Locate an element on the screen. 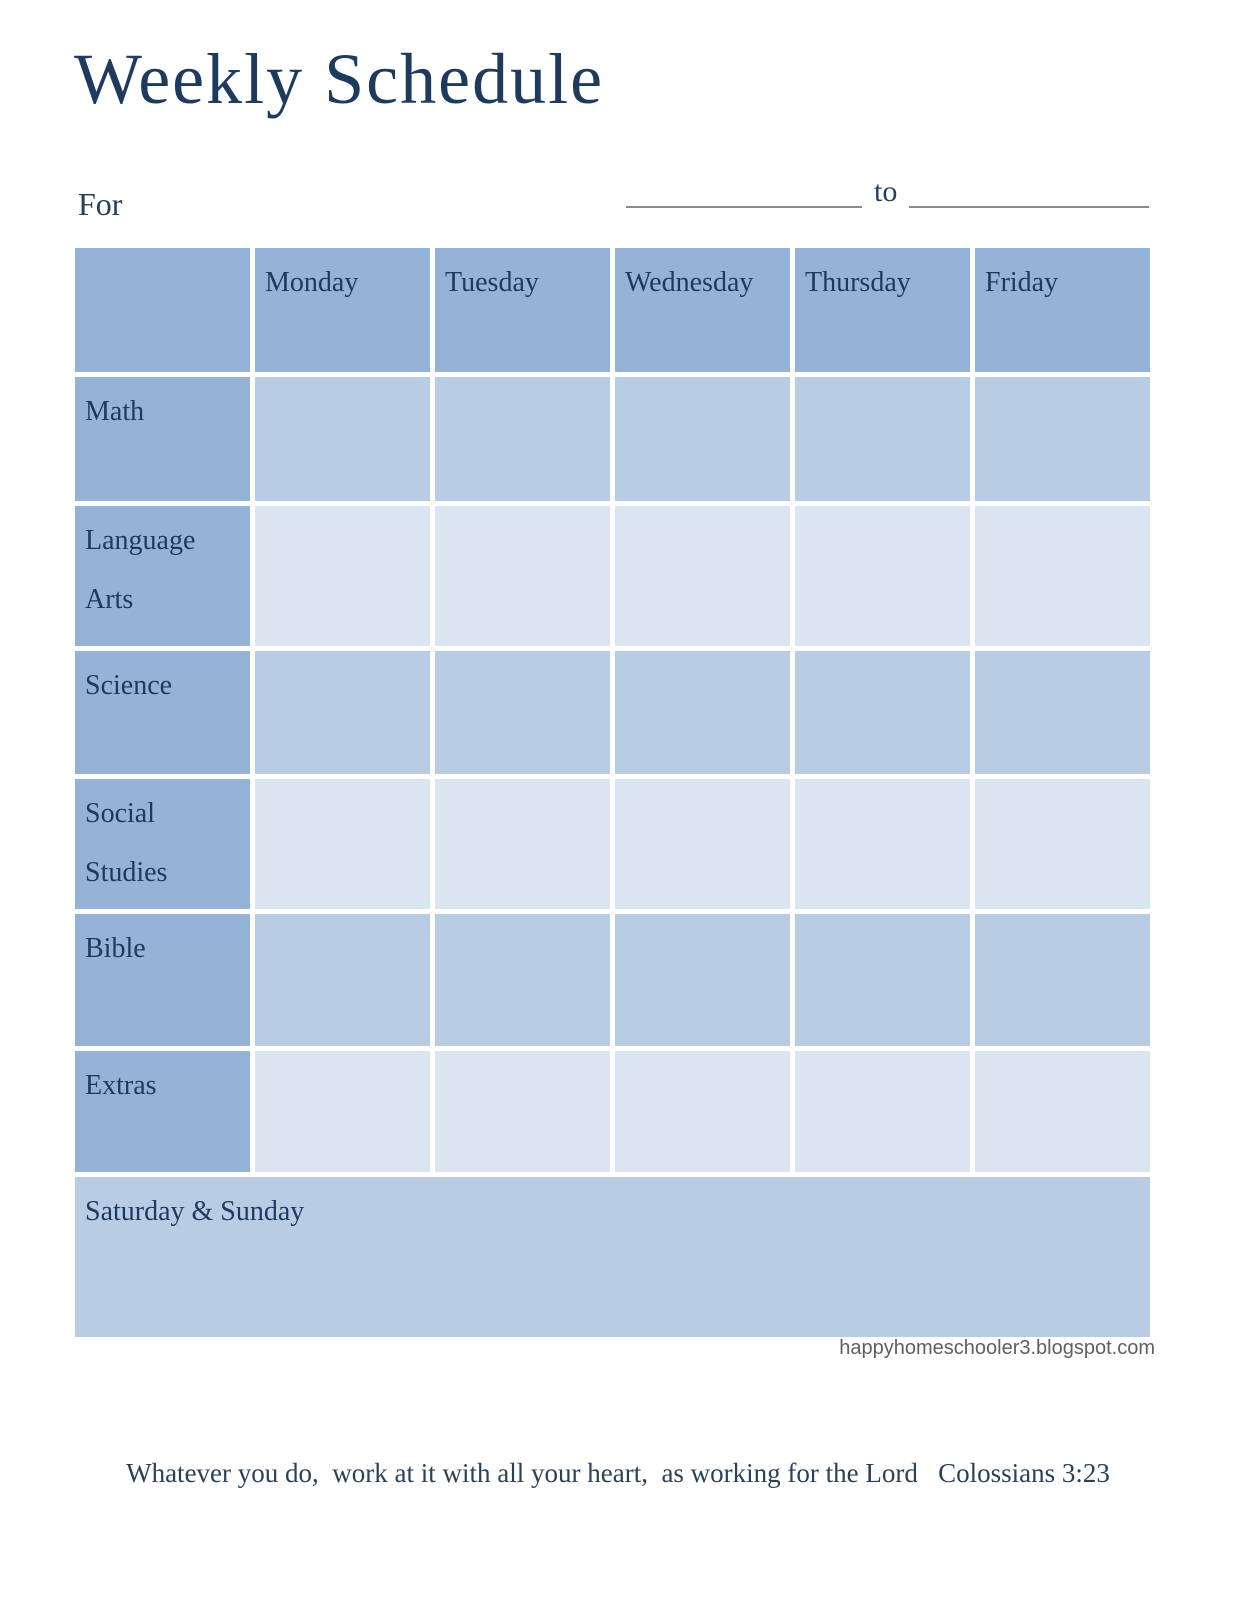 This screenshot has height=1600, width=1236. page-title: Weekly Schedule is located at coordinates (339, 79).